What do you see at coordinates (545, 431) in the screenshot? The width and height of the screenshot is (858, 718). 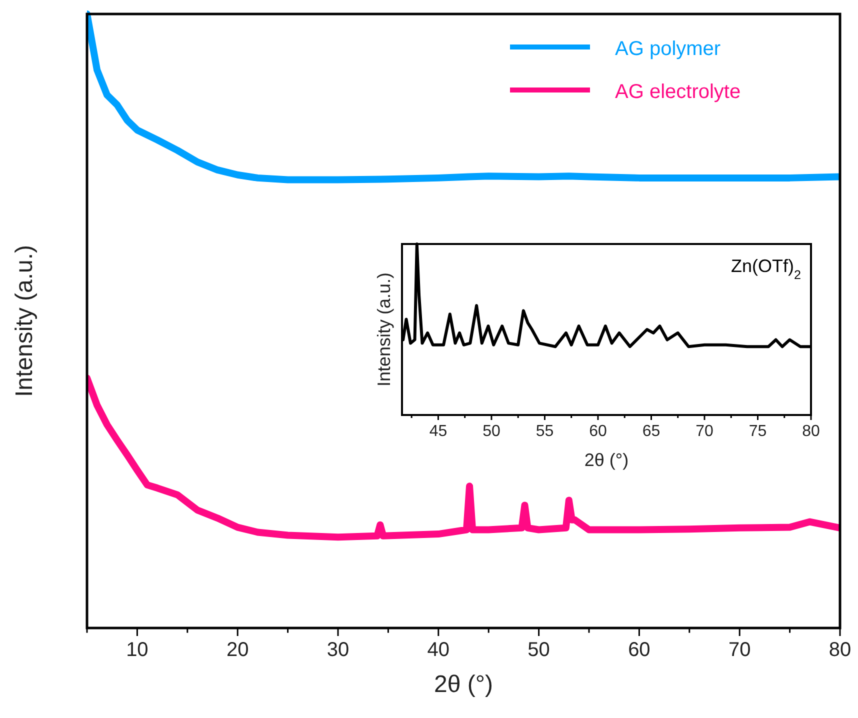 I see `x-tick-label: 55` at bounding box center [545, 431].